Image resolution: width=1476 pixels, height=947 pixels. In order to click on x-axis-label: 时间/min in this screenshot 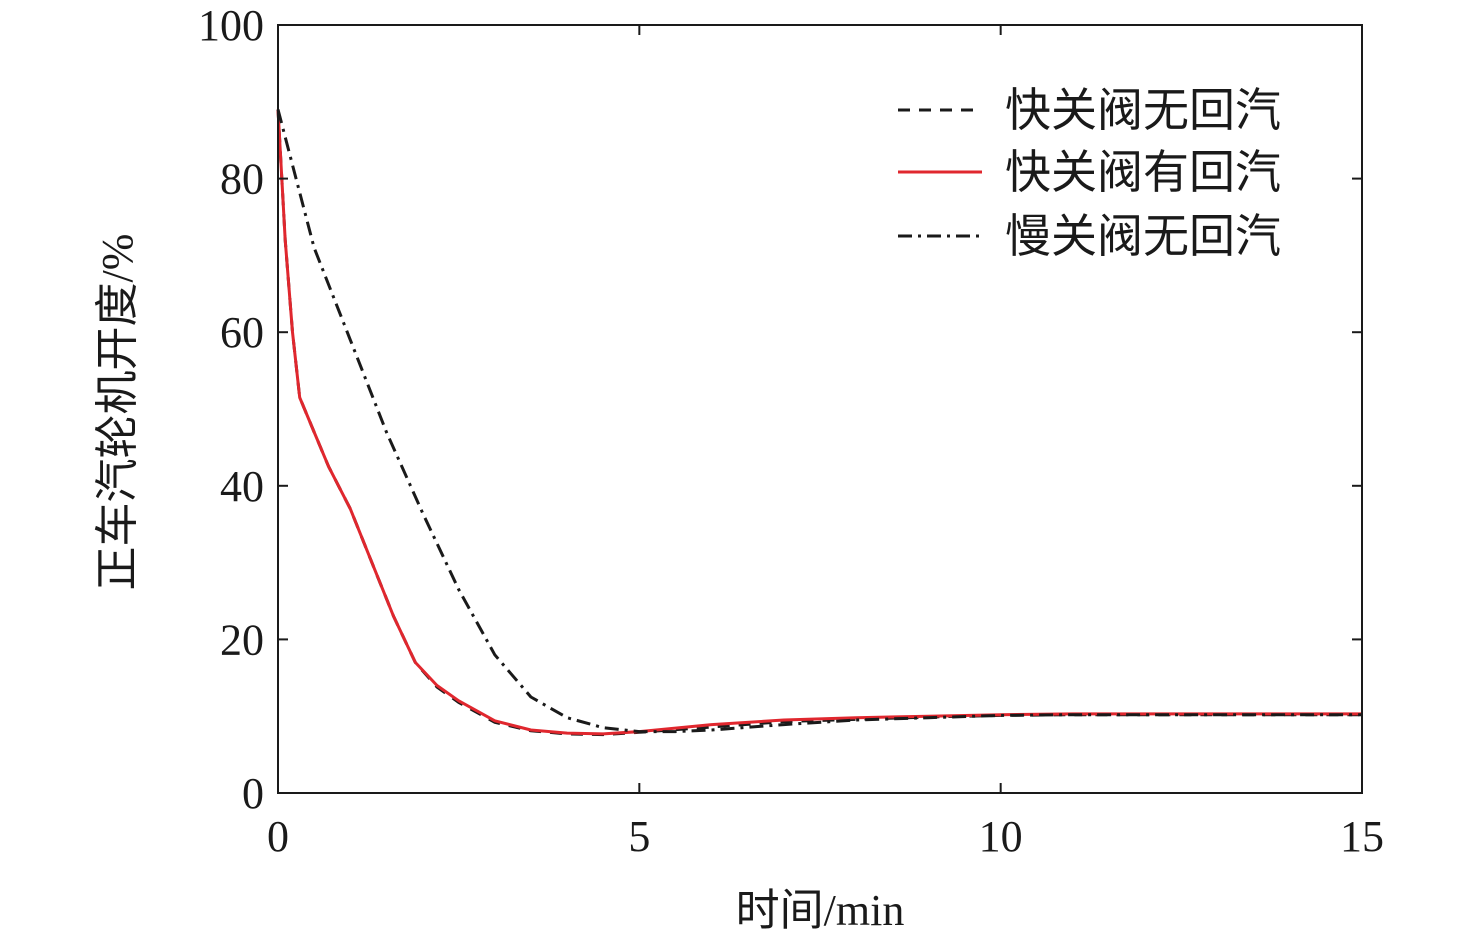, I will do `click(820, 910)`.